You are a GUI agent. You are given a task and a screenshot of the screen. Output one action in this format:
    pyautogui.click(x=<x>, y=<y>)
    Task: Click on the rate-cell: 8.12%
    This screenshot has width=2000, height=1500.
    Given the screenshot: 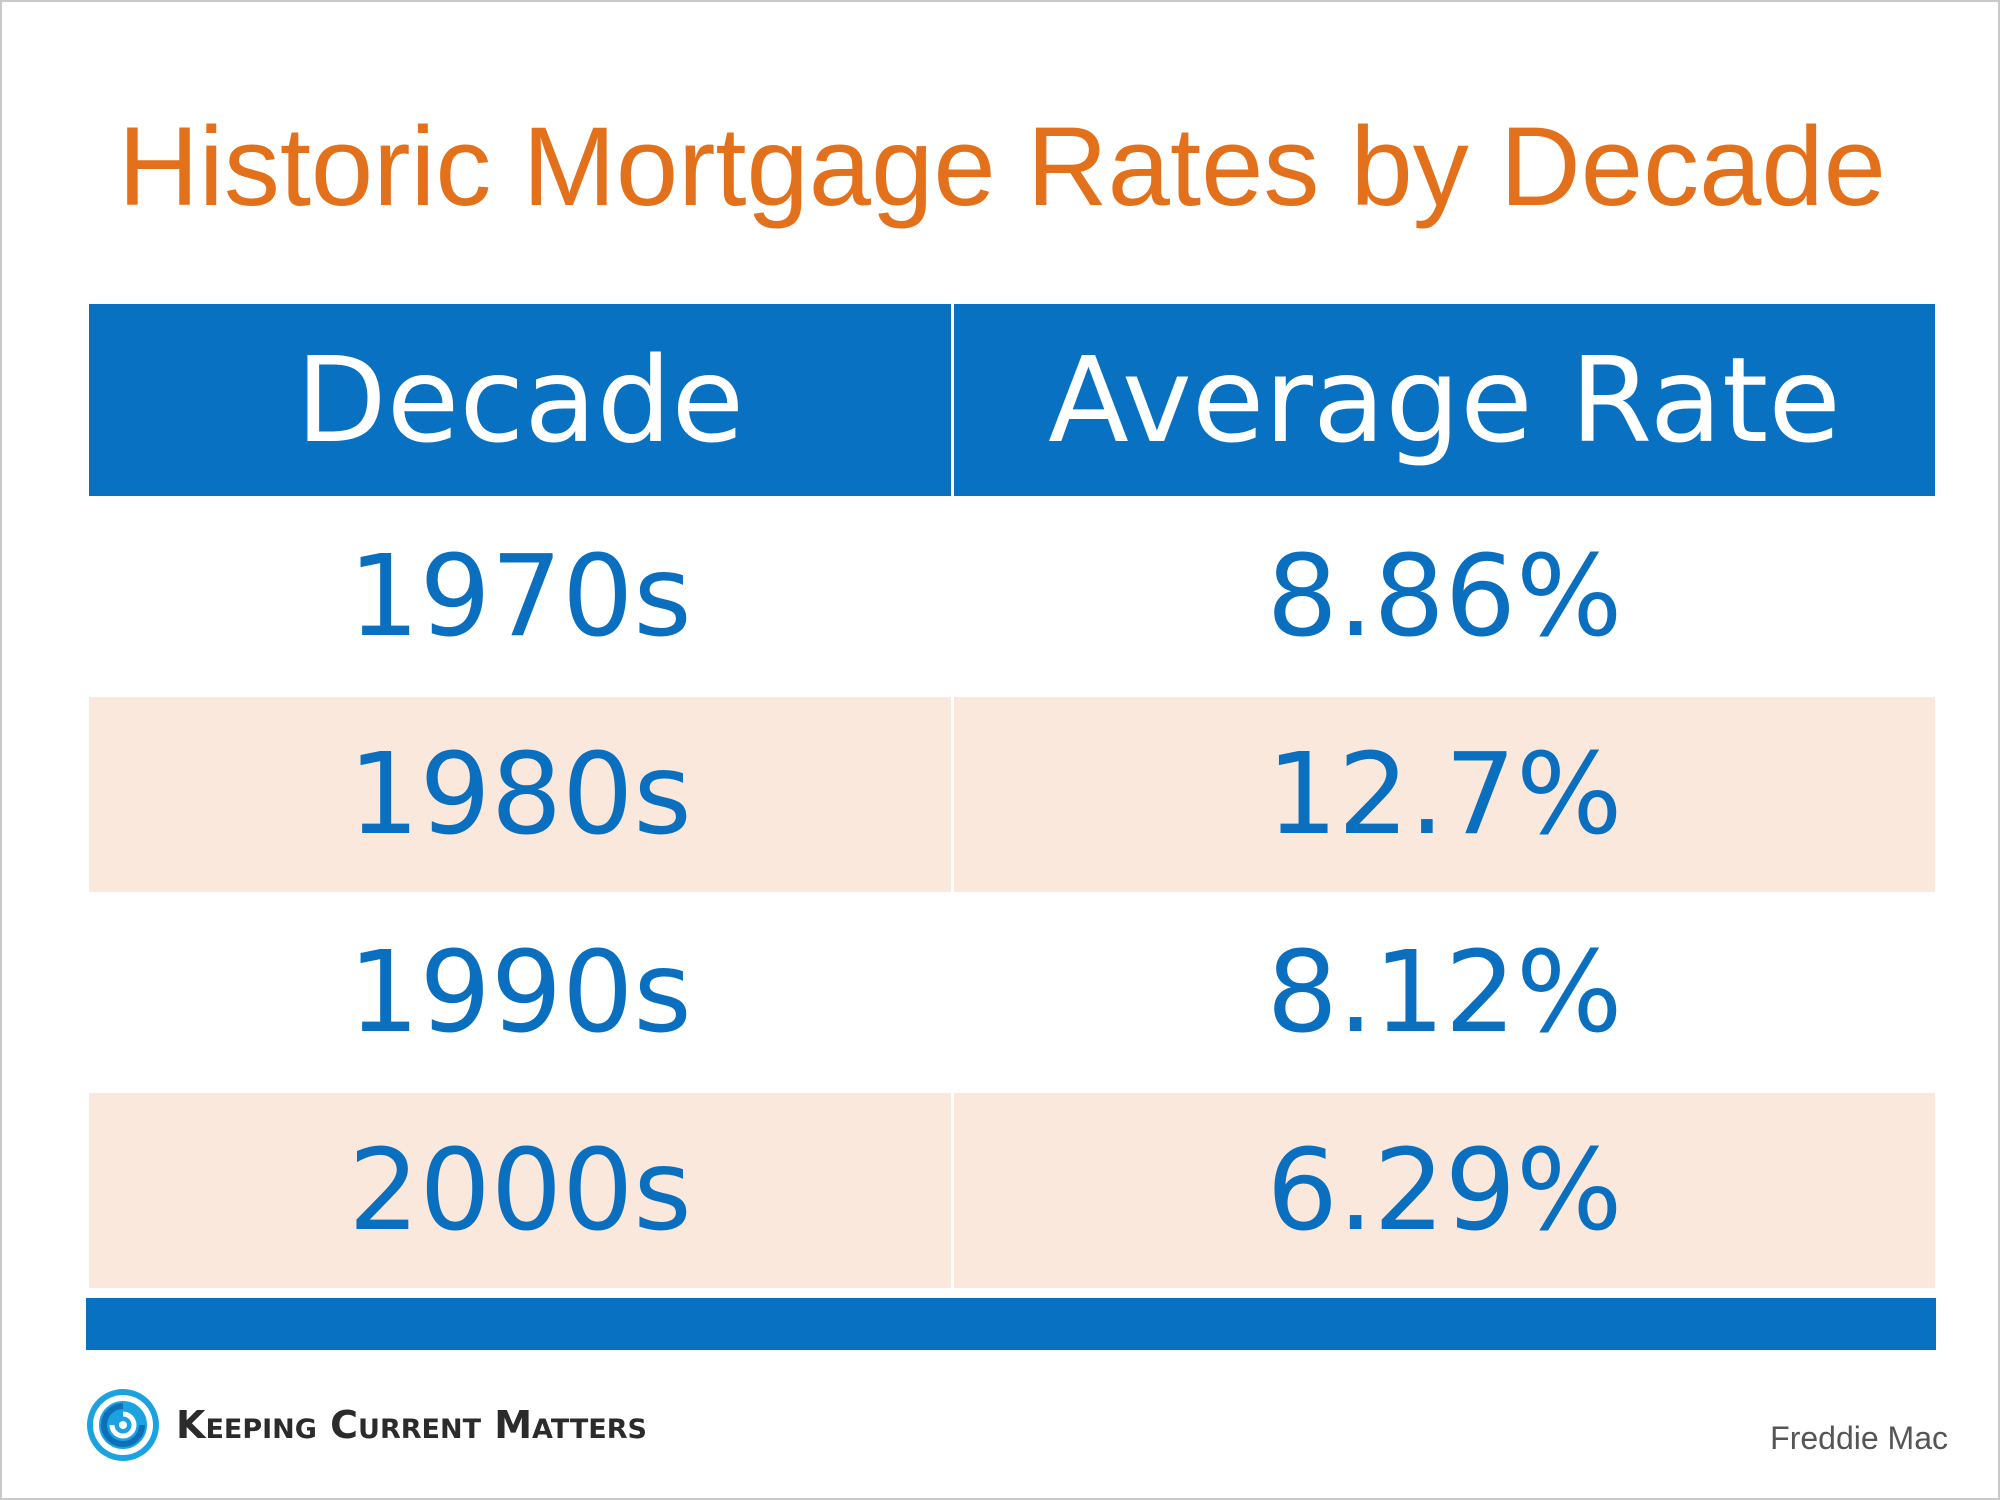 What is the action you would take?
    pyautogui.click(x=1444, y=992)
    